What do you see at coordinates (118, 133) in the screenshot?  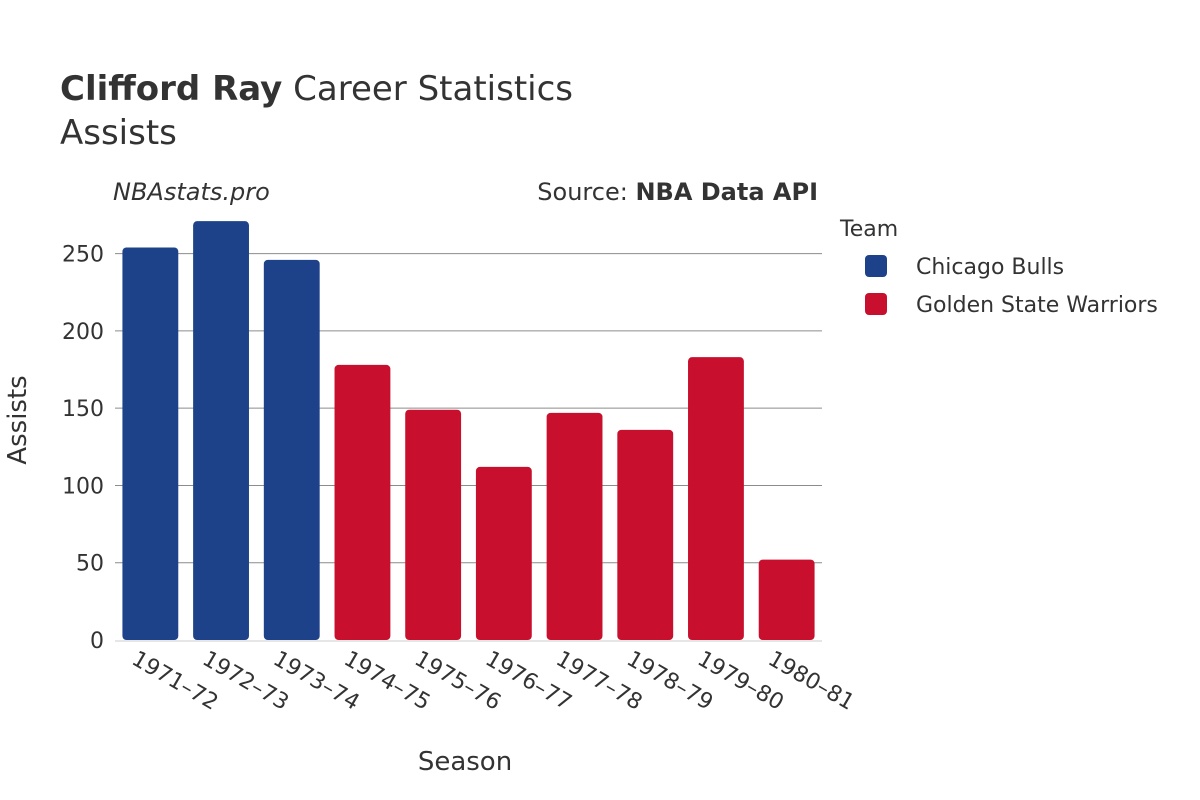 I see `chart-subtitle: Assists` at bounding box center [118, 133].